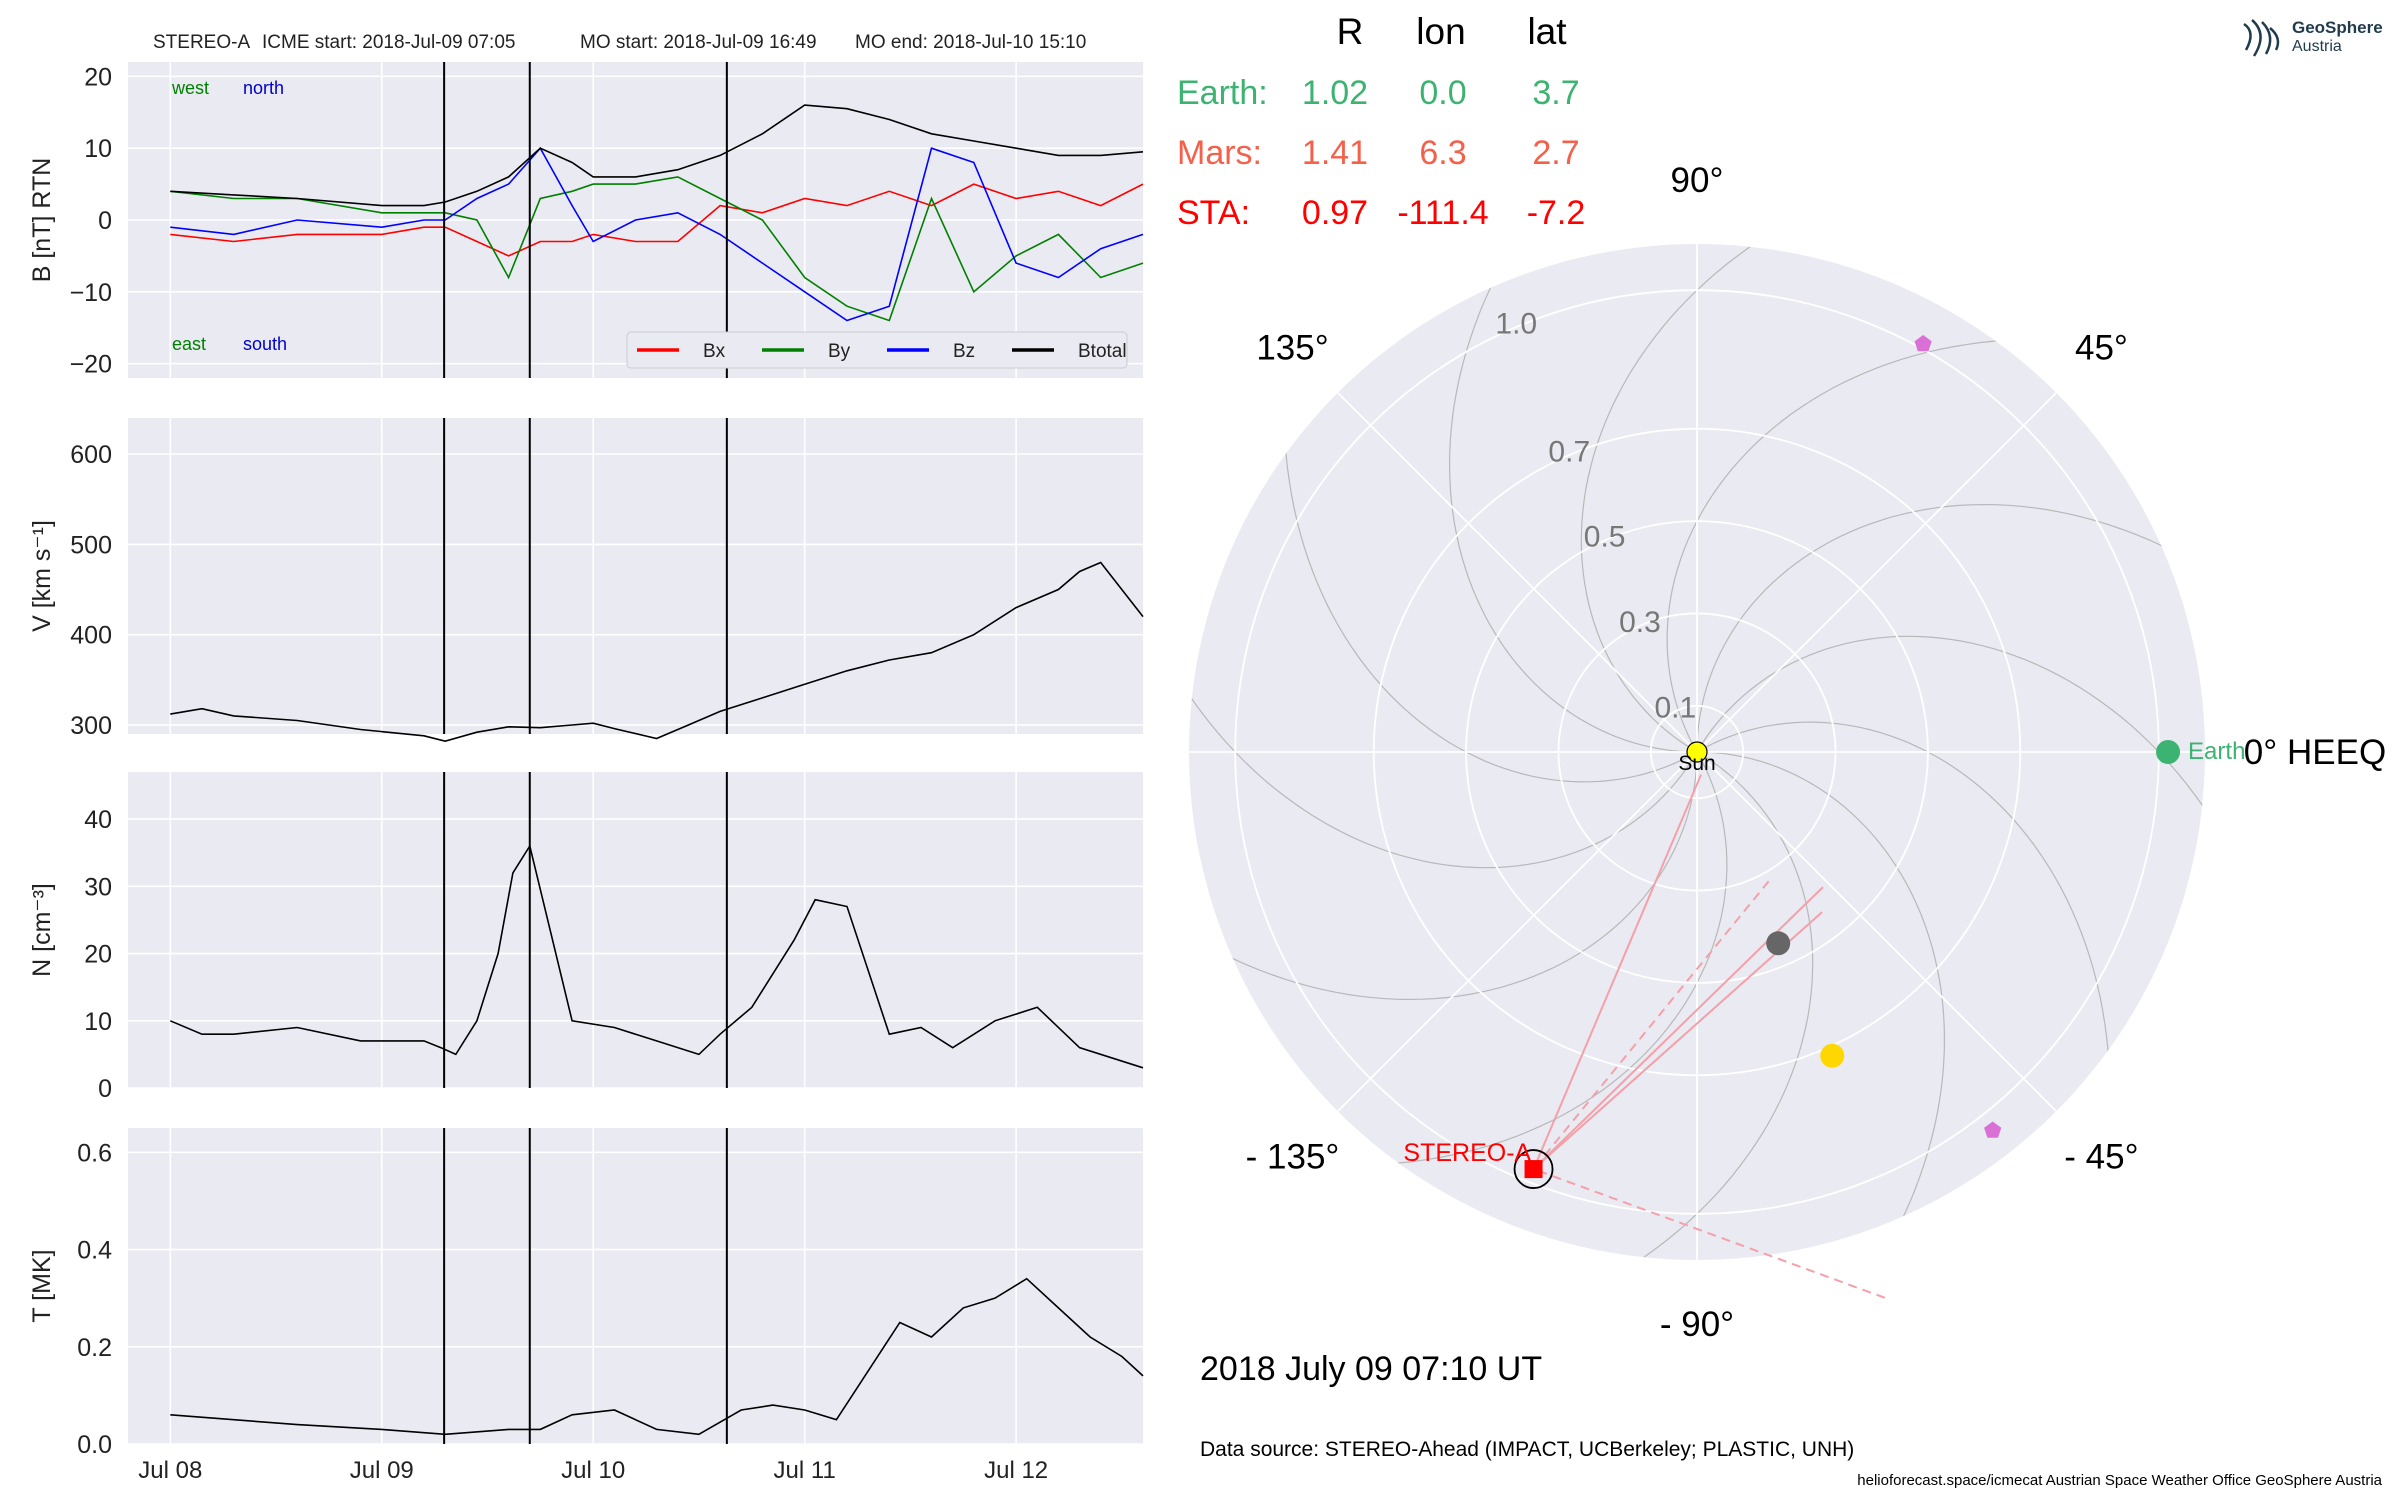 The image size is (2400, 1500). I want to click on timestamp: 2018 July 09 07:10 UT, so click(1371, 1369).